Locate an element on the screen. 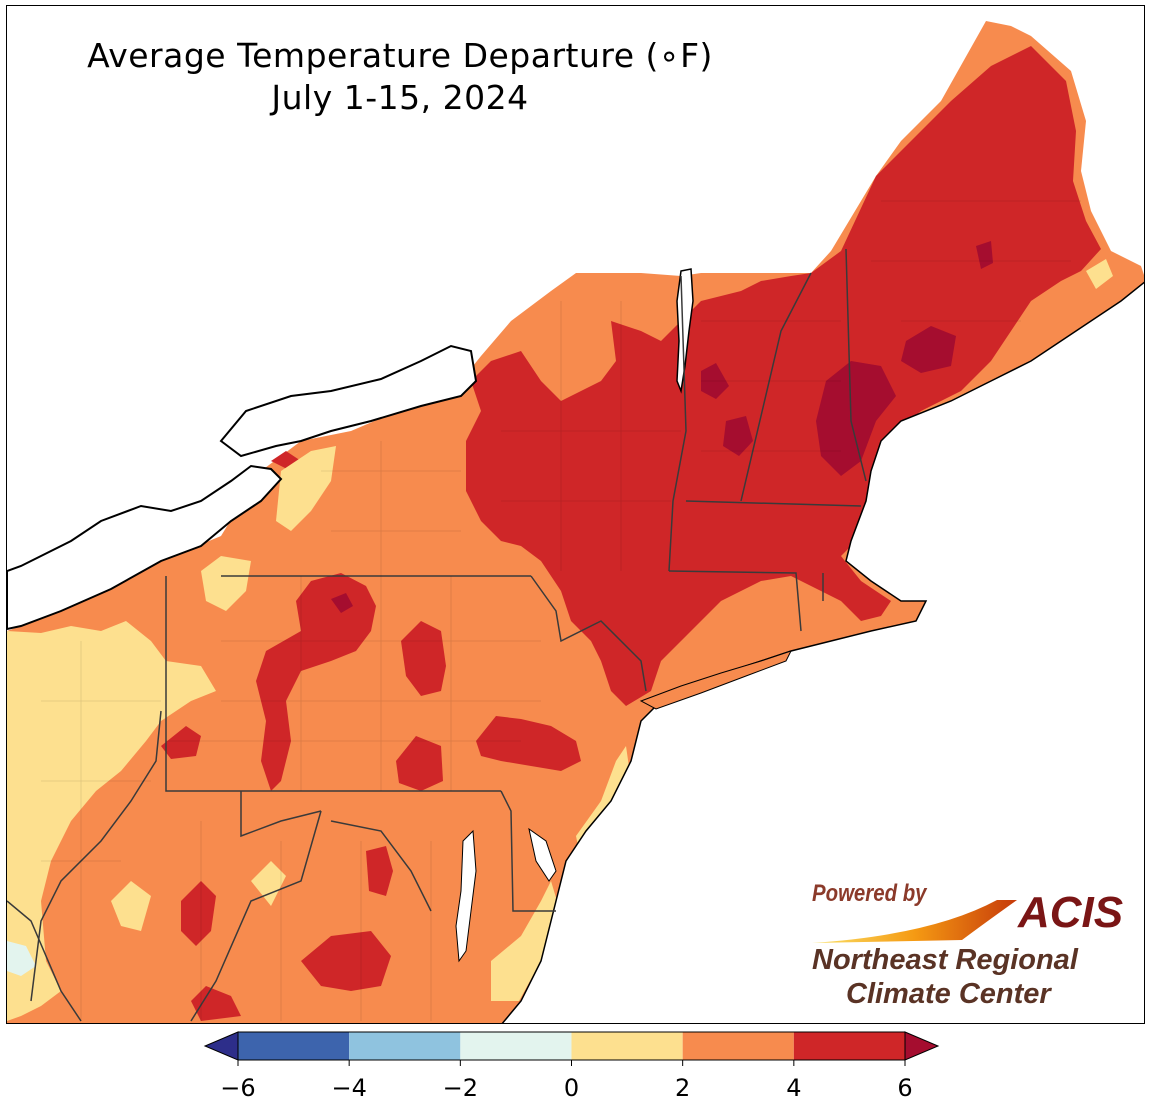  land-region-4-6-sw is located at coordinates (216, 1003).